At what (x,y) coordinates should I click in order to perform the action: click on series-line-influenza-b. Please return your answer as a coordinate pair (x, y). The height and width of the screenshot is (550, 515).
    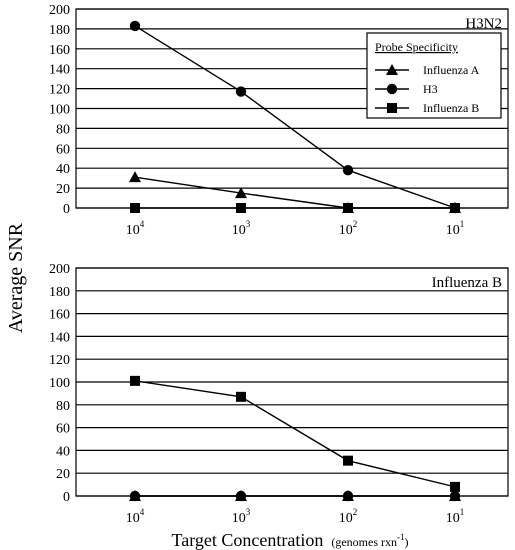
    Looking at the image, I should click on (295, 434).